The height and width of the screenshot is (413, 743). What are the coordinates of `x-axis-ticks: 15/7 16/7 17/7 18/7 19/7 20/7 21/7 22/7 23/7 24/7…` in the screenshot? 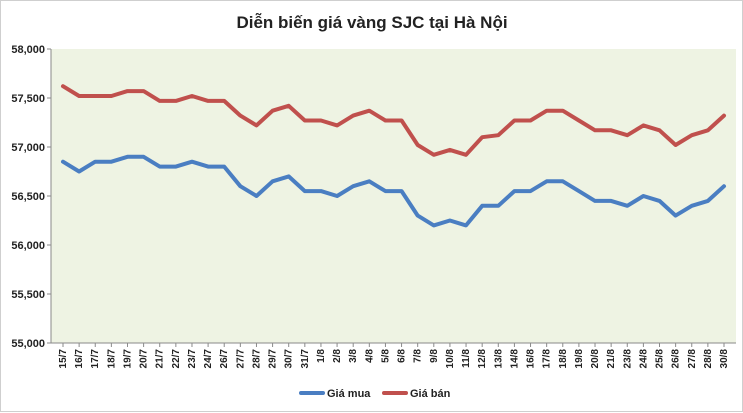 It's located at (394, 355).